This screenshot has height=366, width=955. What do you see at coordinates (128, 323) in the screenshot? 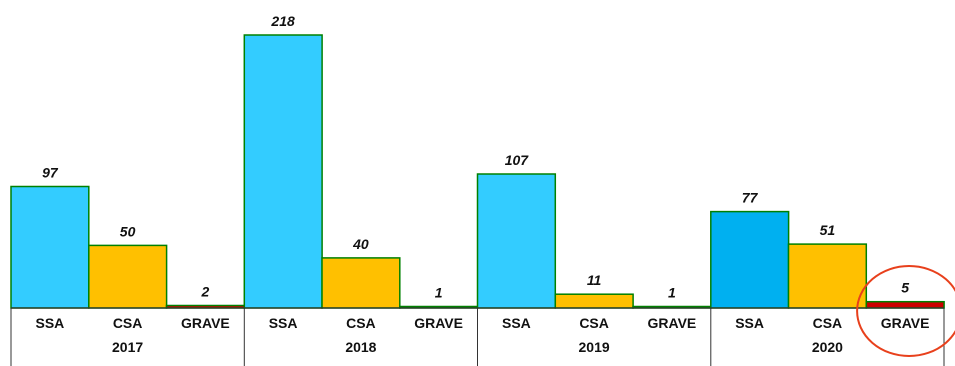
I see `category-label-2017-csa: CSA` at bounding box center [128, 323].